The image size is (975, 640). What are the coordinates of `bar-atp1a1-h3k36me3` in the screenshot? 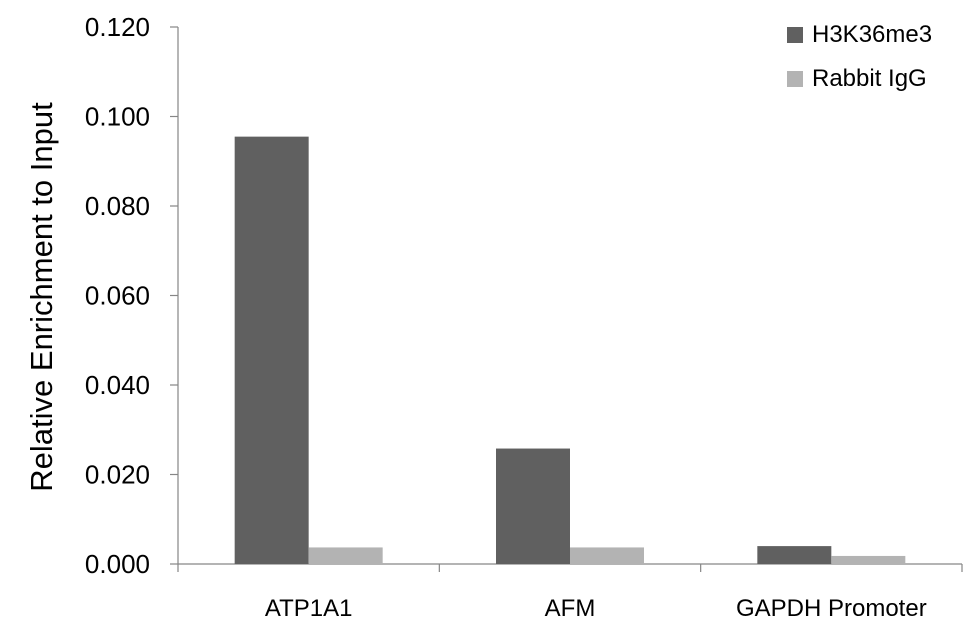 It's located at (271, 350).